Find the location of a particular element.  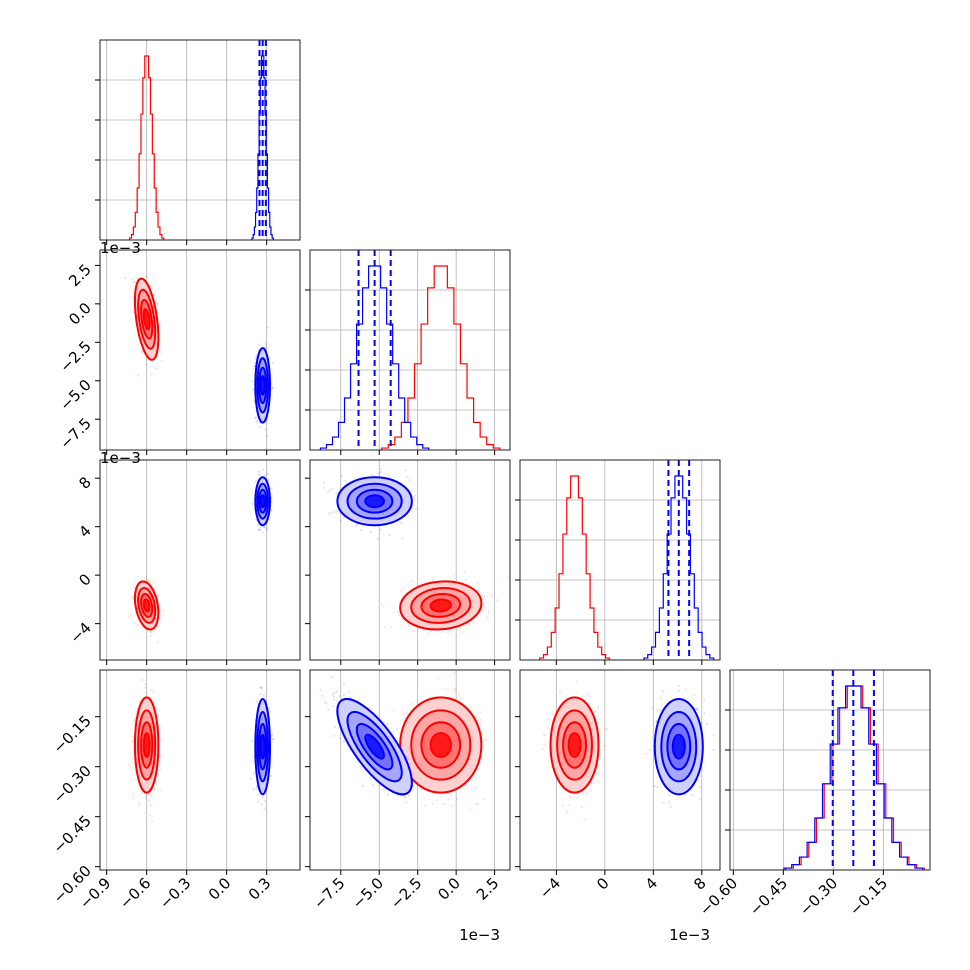

y-tick-label: −0.30 is located at coordinates (72, 784).